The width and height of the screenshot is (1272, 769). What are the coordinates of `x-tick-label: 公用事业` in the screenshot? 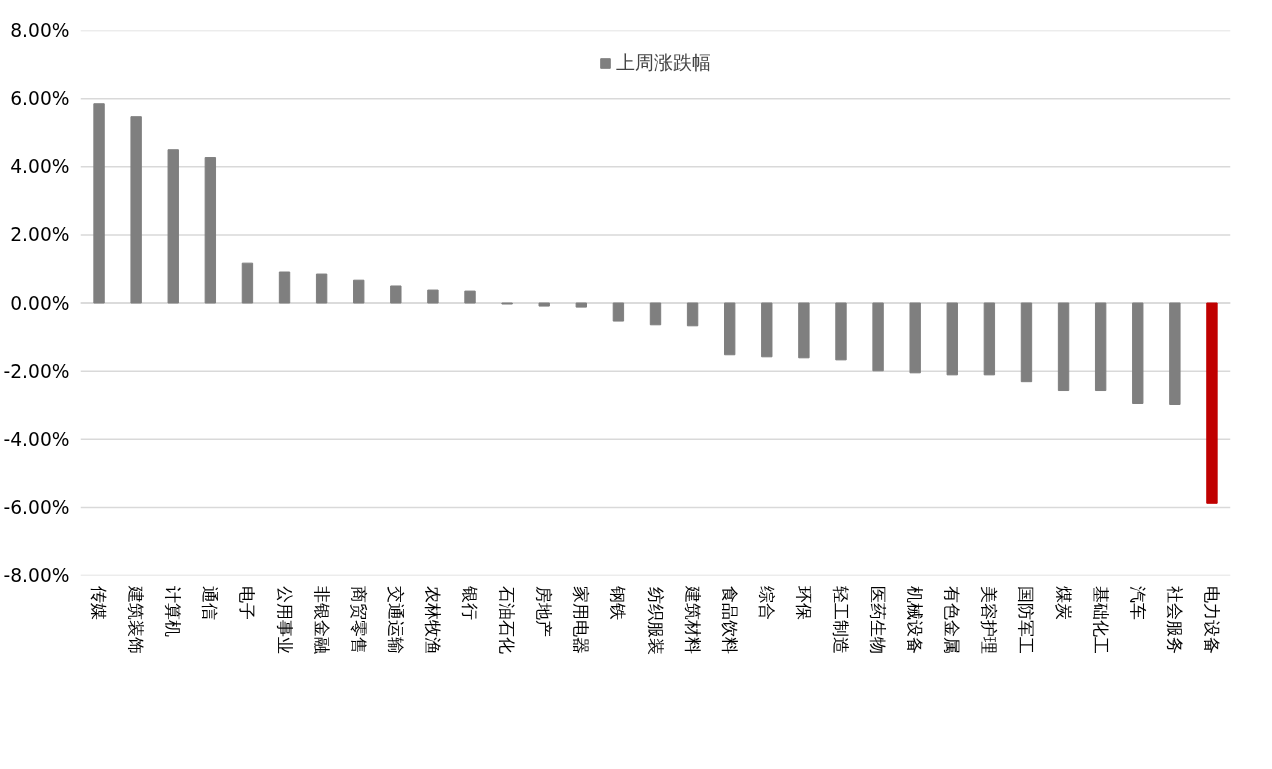 It's located at (284, 620).